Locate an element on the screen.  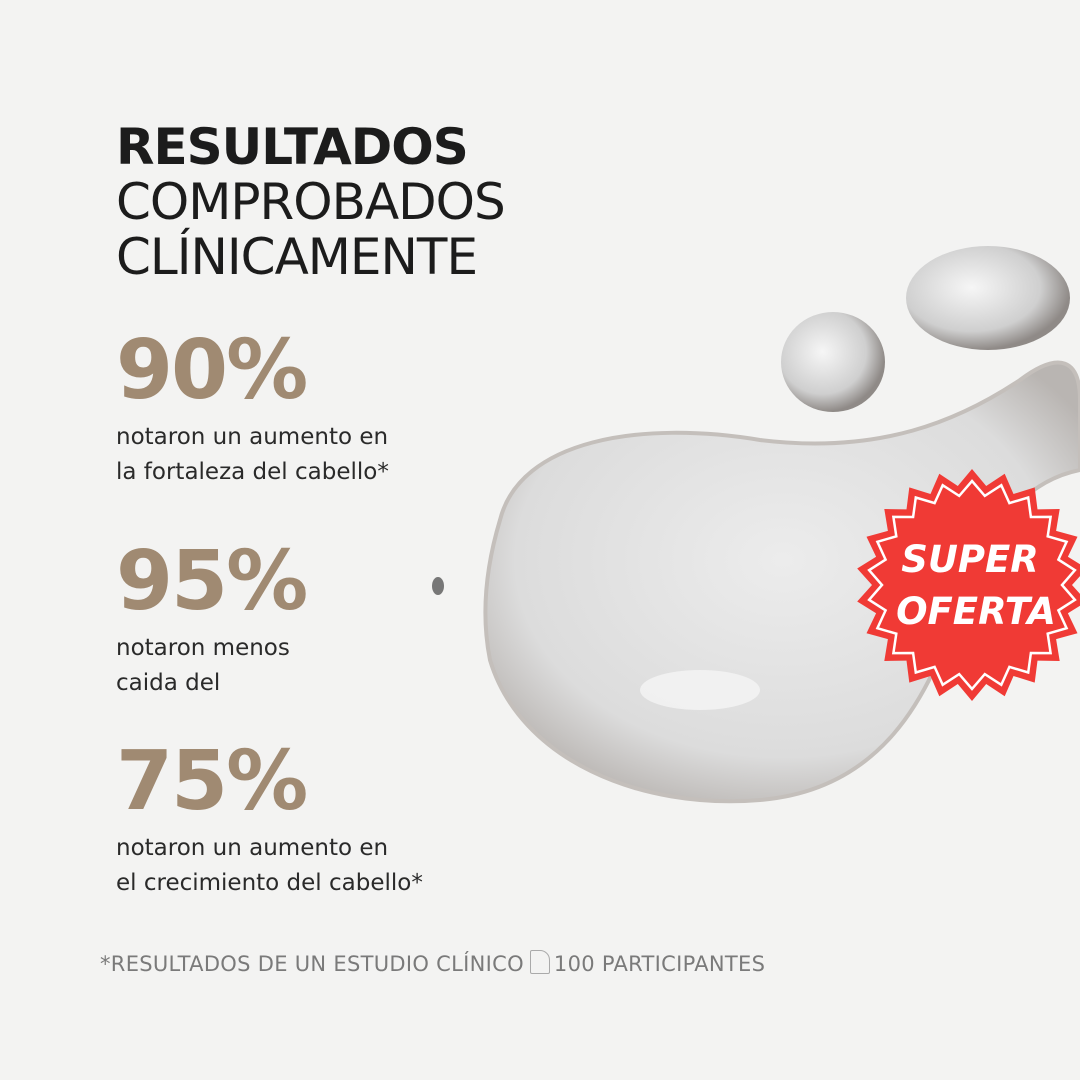
badge-line2: OFERTA is located at coordinates (976, 611).